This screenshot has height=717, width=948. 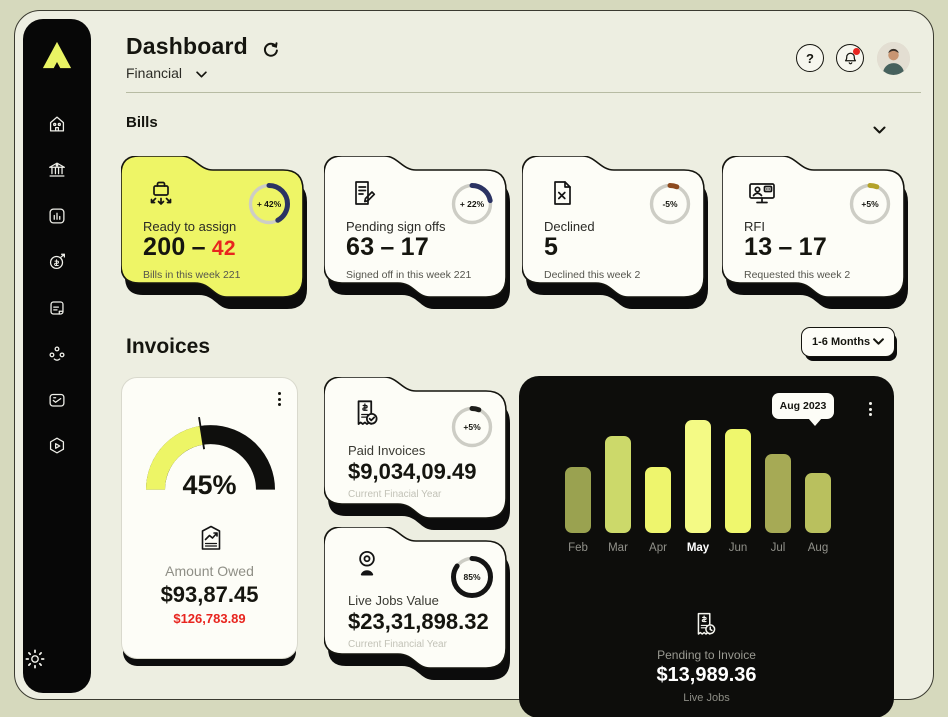 I want to click on card-value: $93,87.45, so click(x=209, y=594).